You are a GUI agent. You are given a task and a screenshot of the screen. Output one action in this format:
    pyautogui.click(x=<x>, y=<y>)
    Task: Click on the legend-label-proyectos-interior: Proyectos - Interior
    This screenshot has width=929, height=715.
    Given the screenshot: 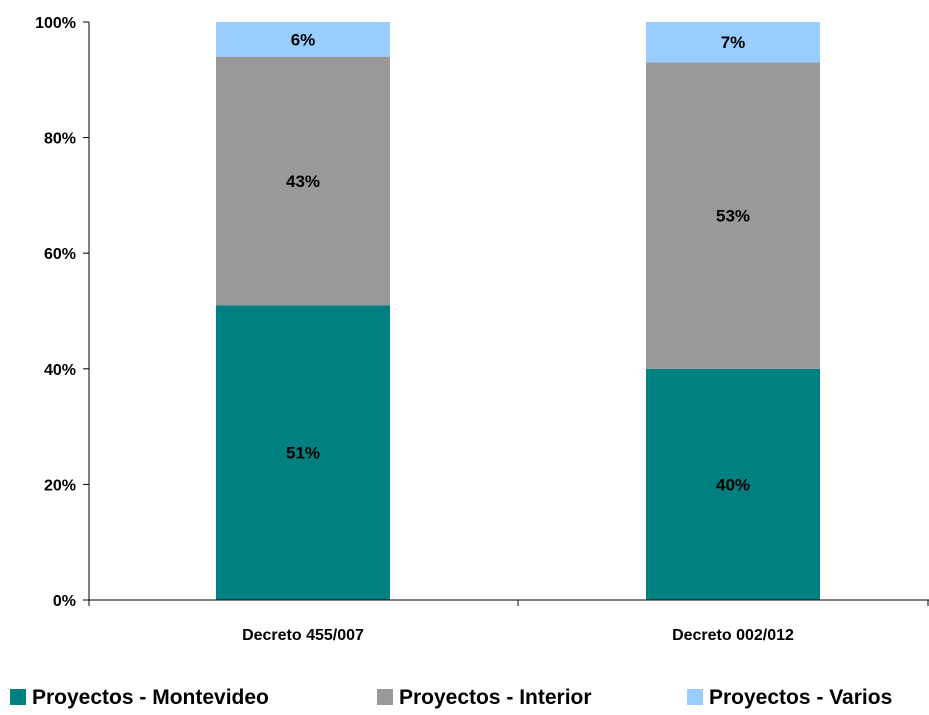 What is the action you would take?
    pyautogui.click(x=495, y=697)
    